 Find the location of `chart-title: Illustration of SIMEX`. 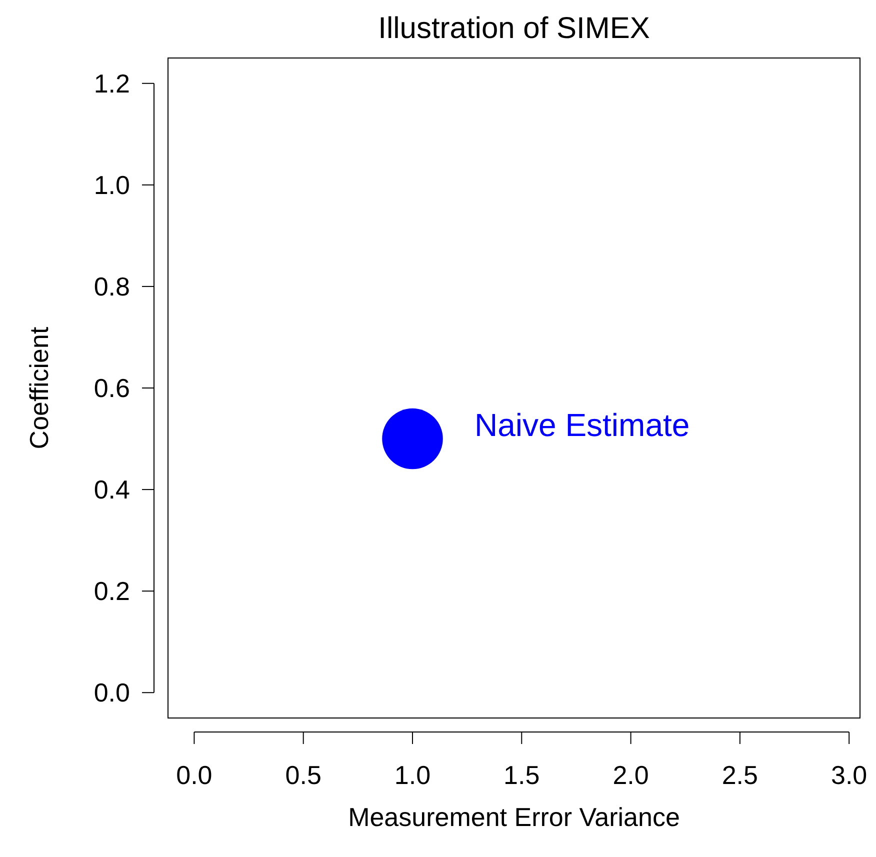

chart-title: Illustration of SIMEX is located at coordinates (514, 28).